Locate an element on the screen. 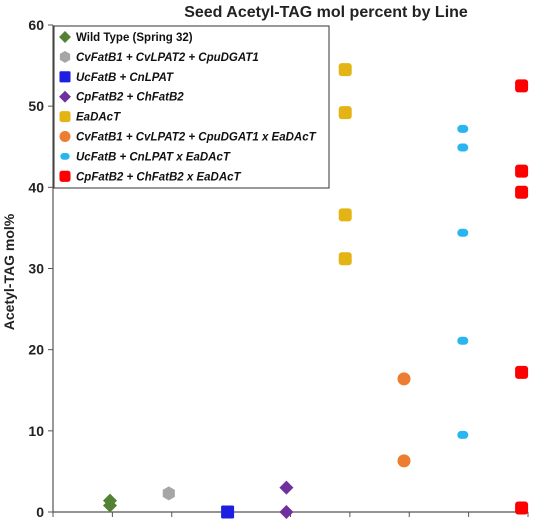 This screenshot has width=533, height=526. y-tick-label: 50 is located at coordinates (36, 106).